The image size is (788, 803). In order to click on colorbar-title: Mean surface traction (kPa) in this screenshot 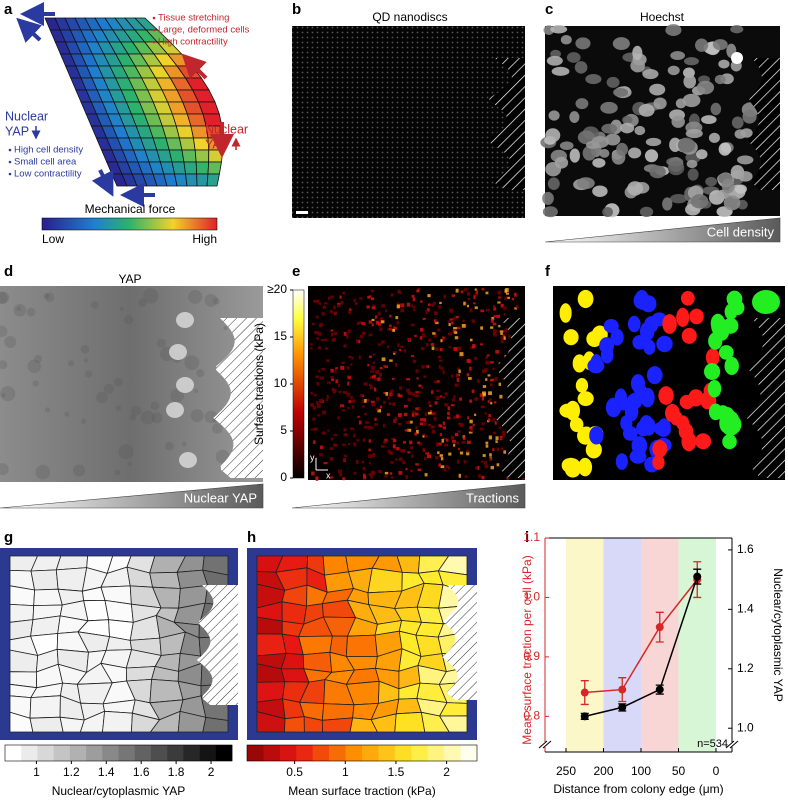, I will do `click(361, 791)`.